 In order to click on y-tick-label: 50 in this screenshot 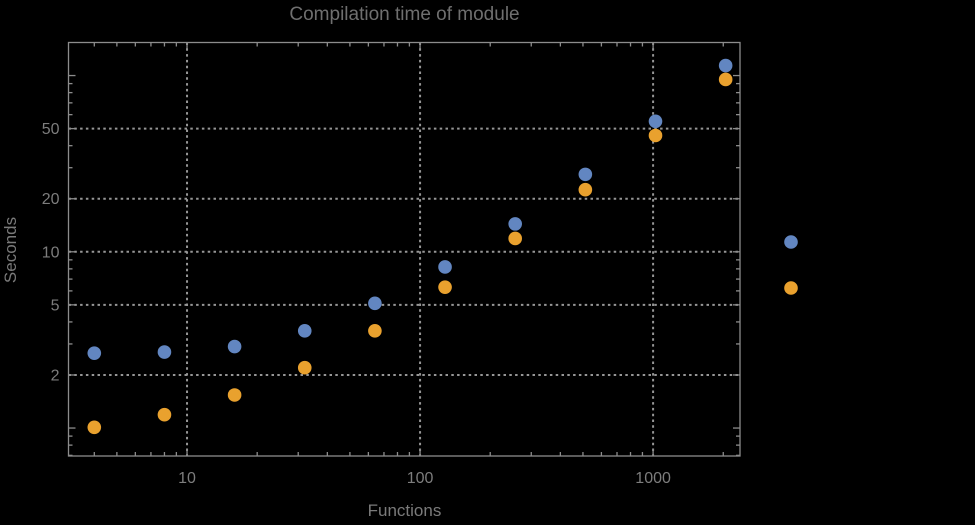, I will do `click(51, 129)`.